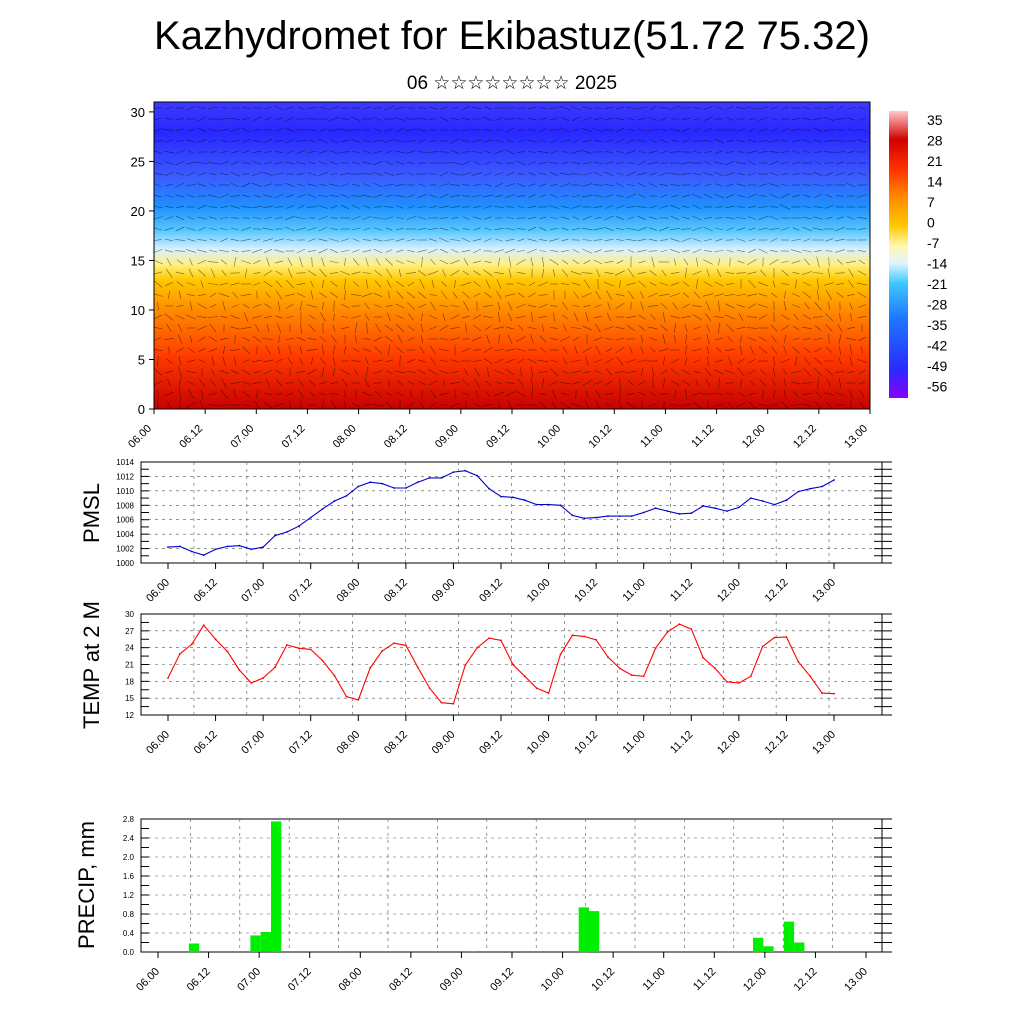  Describe the element at coordinates (125, 476) in the screenshot. I see `y-tick-label: 1012` at that location.